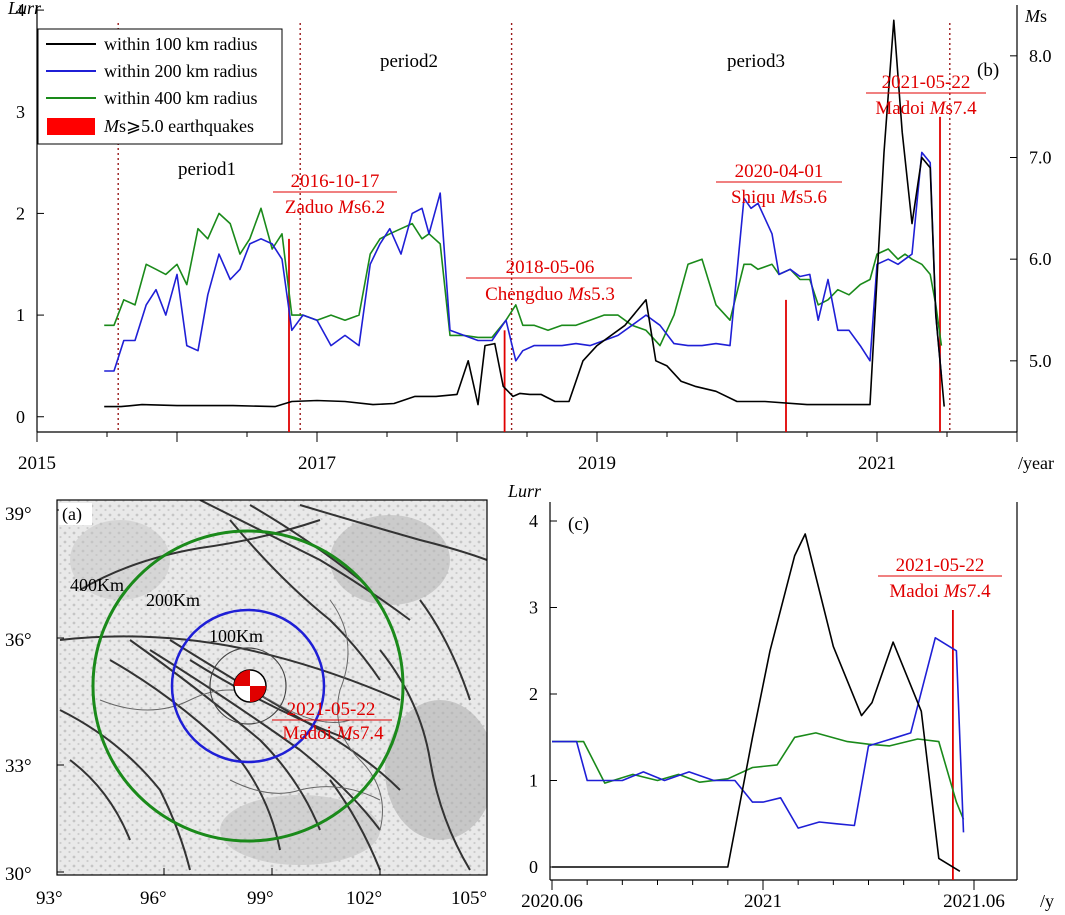 This screenshot has width=1065, height=915. I want to click on x-tick-label: 2015, so click(37, 463).